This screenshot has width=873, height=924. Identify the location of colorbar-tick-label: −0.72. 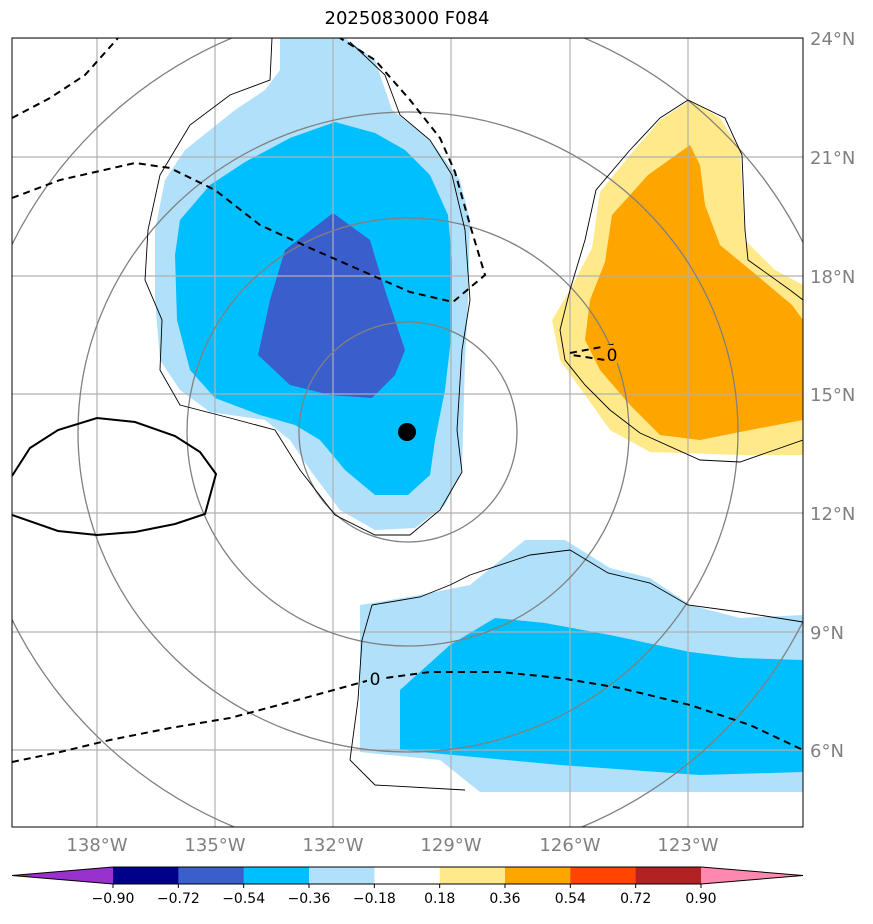
(178, 899).